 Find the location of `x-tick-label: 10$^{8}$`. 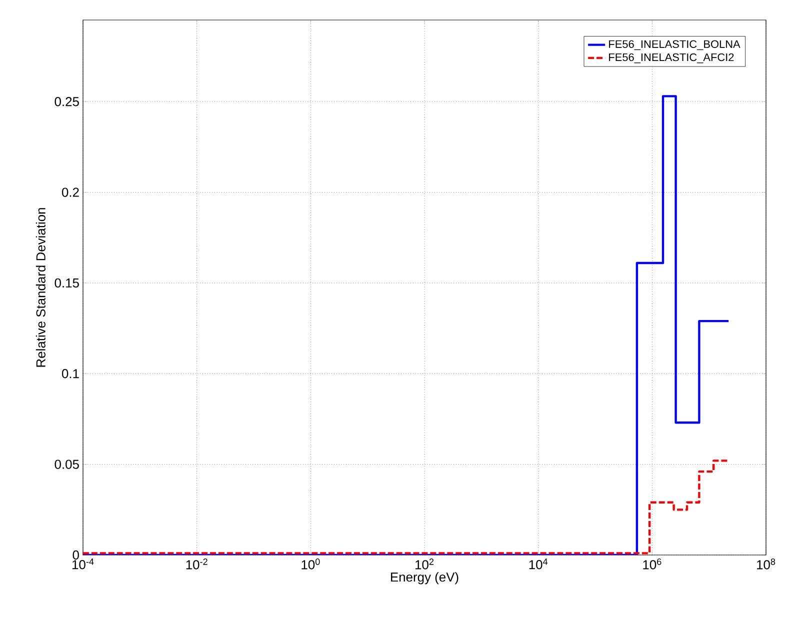

x-tick-label: 10$^{8}$ is located at coordinates (766, 564).